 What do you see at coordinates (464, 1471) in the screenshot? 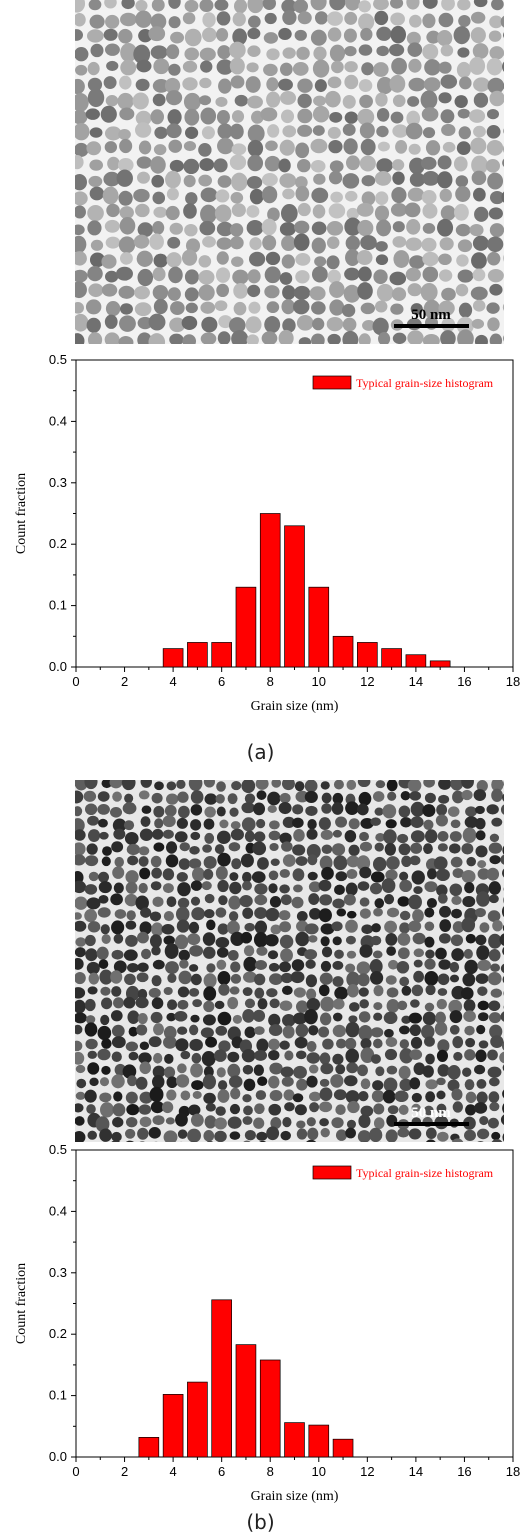
I see `x-tick-label: 16` at bounding box center [464, 1471].